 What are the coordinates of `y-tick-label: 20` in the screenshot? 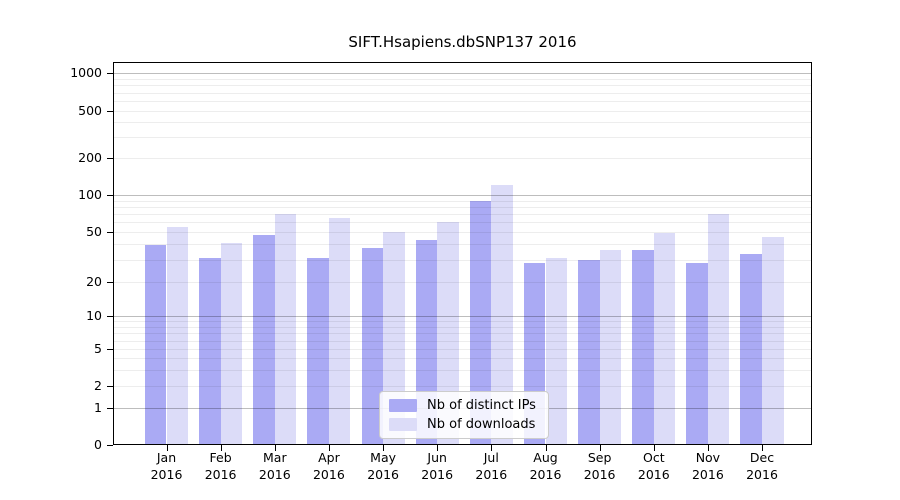 It's located at (94, 281).